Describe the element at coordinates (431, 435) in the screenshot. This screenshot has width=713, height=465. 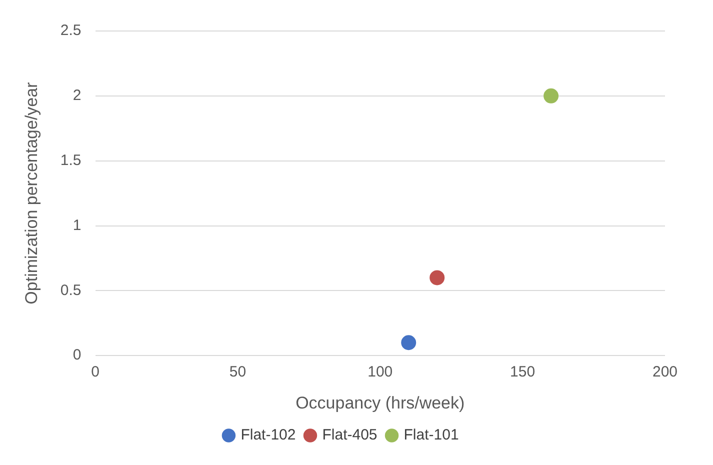
I see `legend-label: Flat-101` at that location.